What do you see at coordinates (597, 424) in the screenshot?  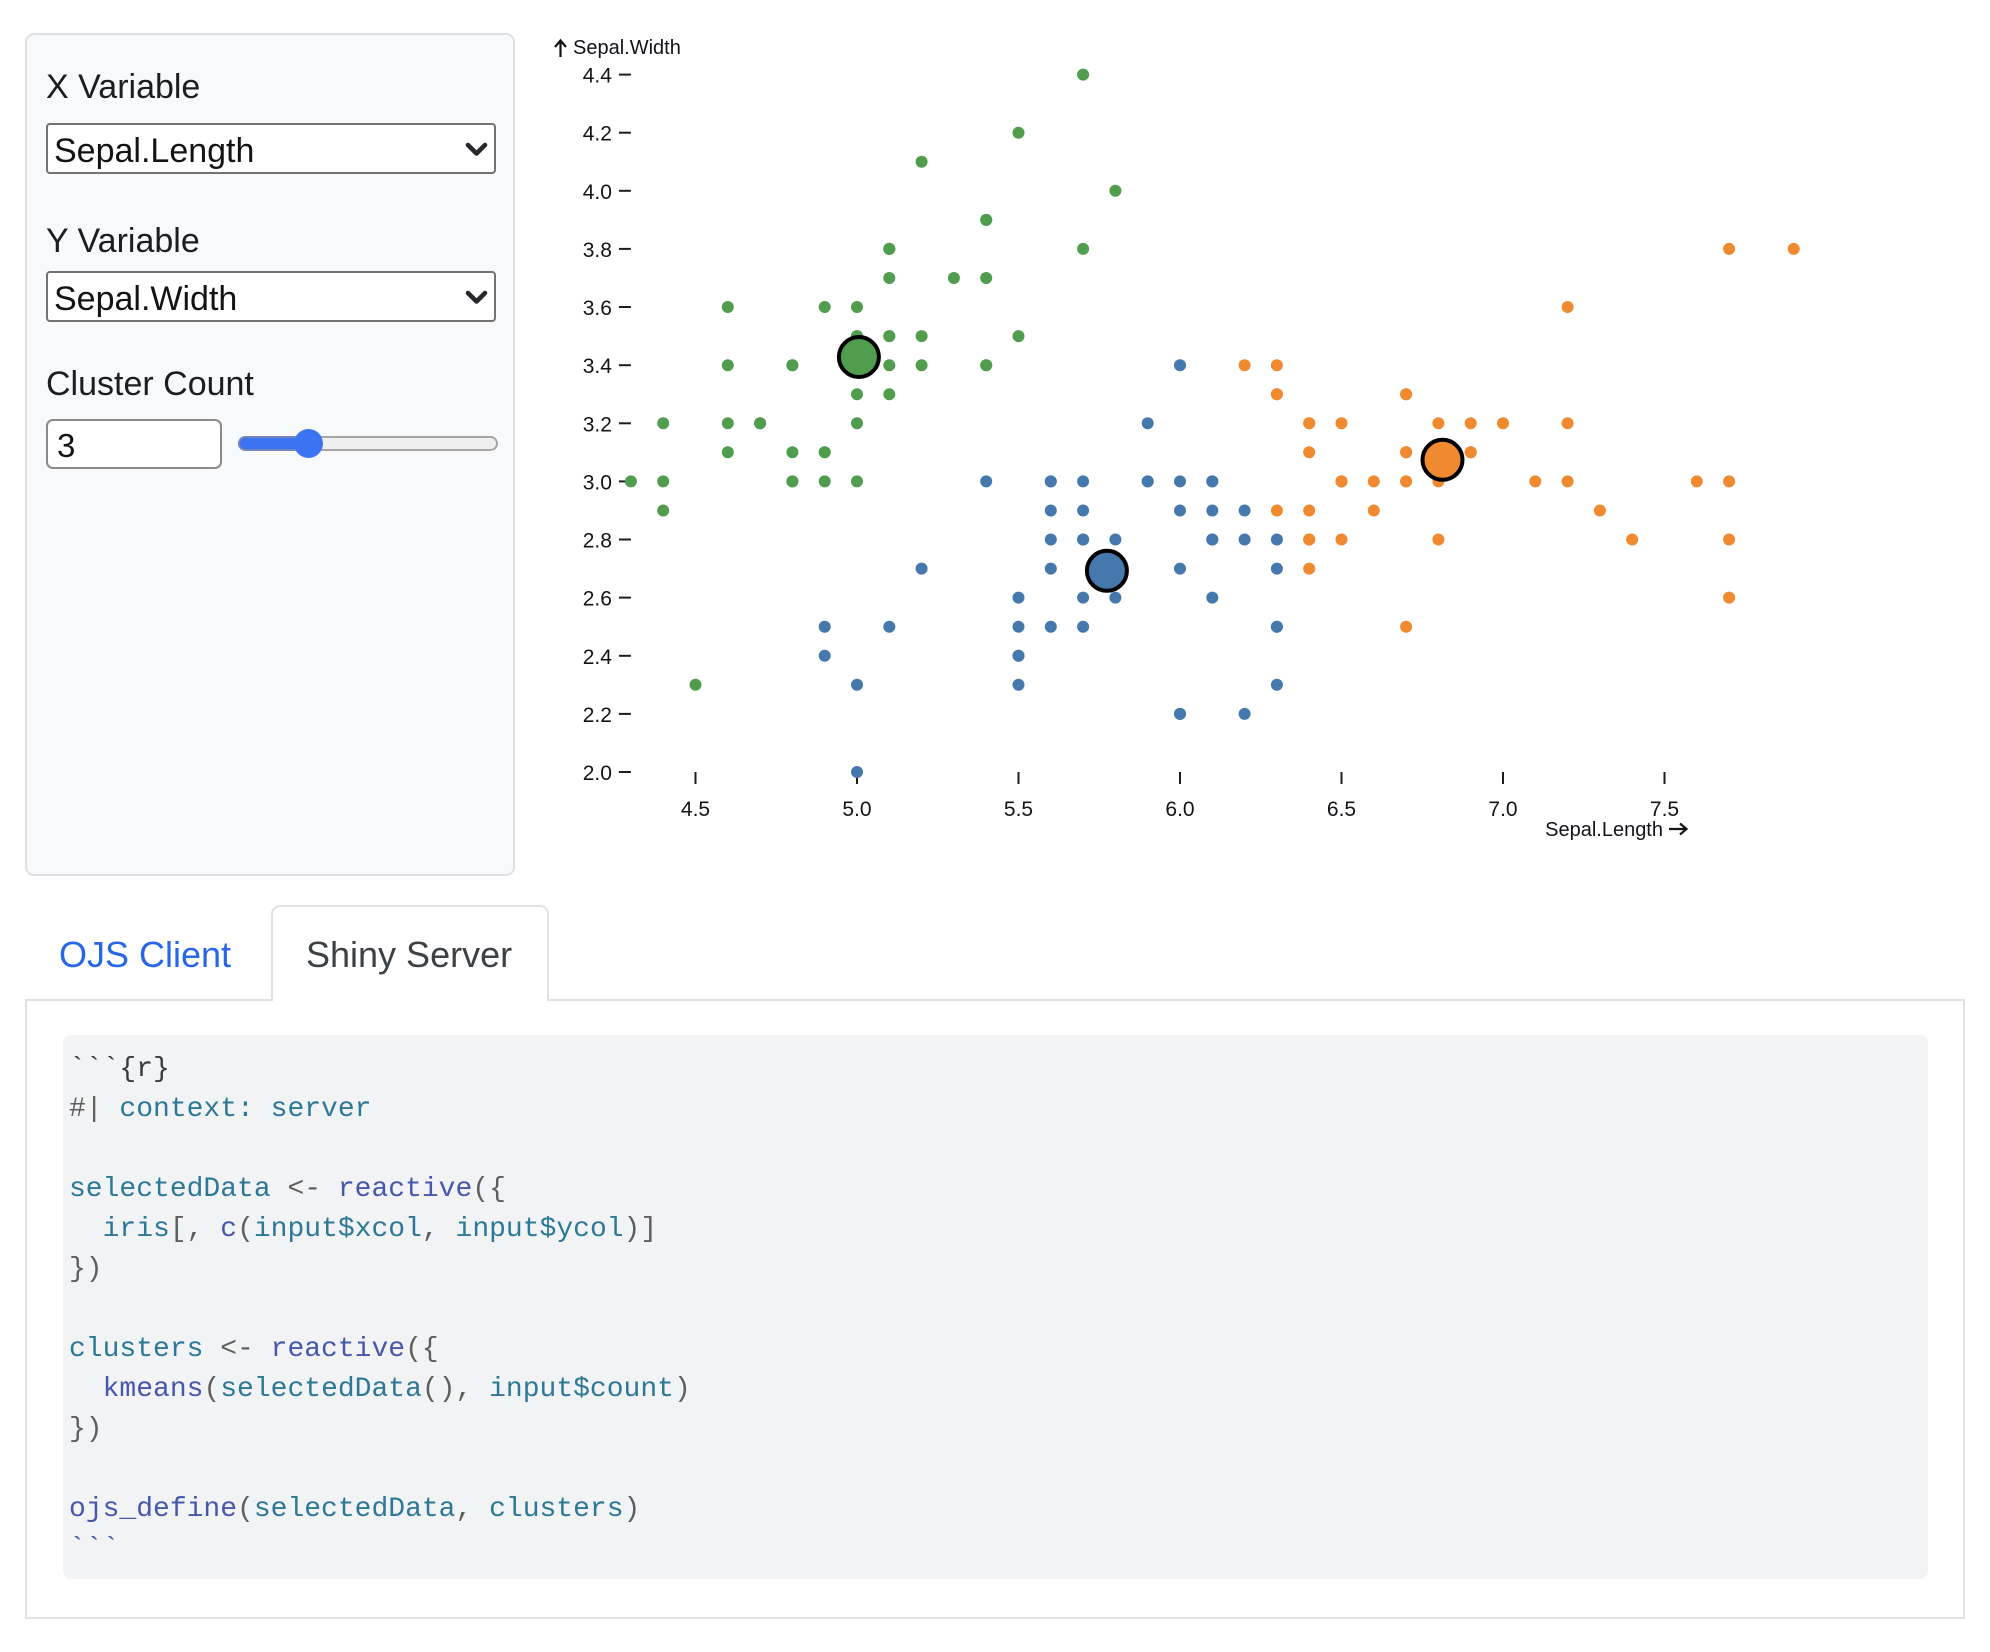 I see `svg-text: 3.2` at bounding box center [597, 424].